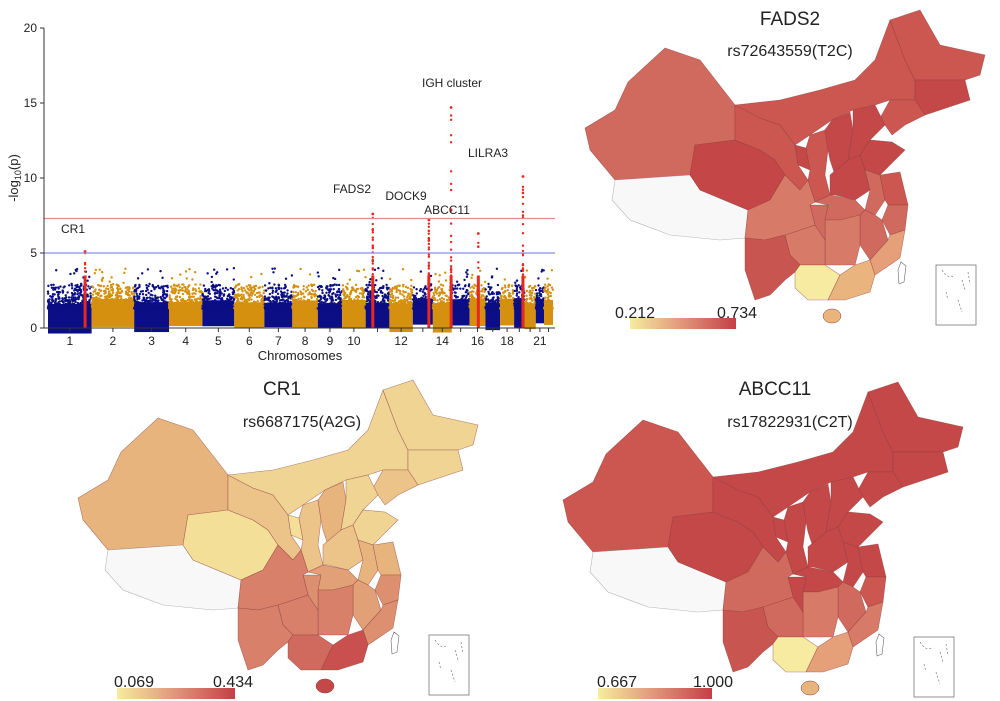 The height and width of the screenshot is (701, 1000). I want to click on region-guangdong, so click(829, 652).